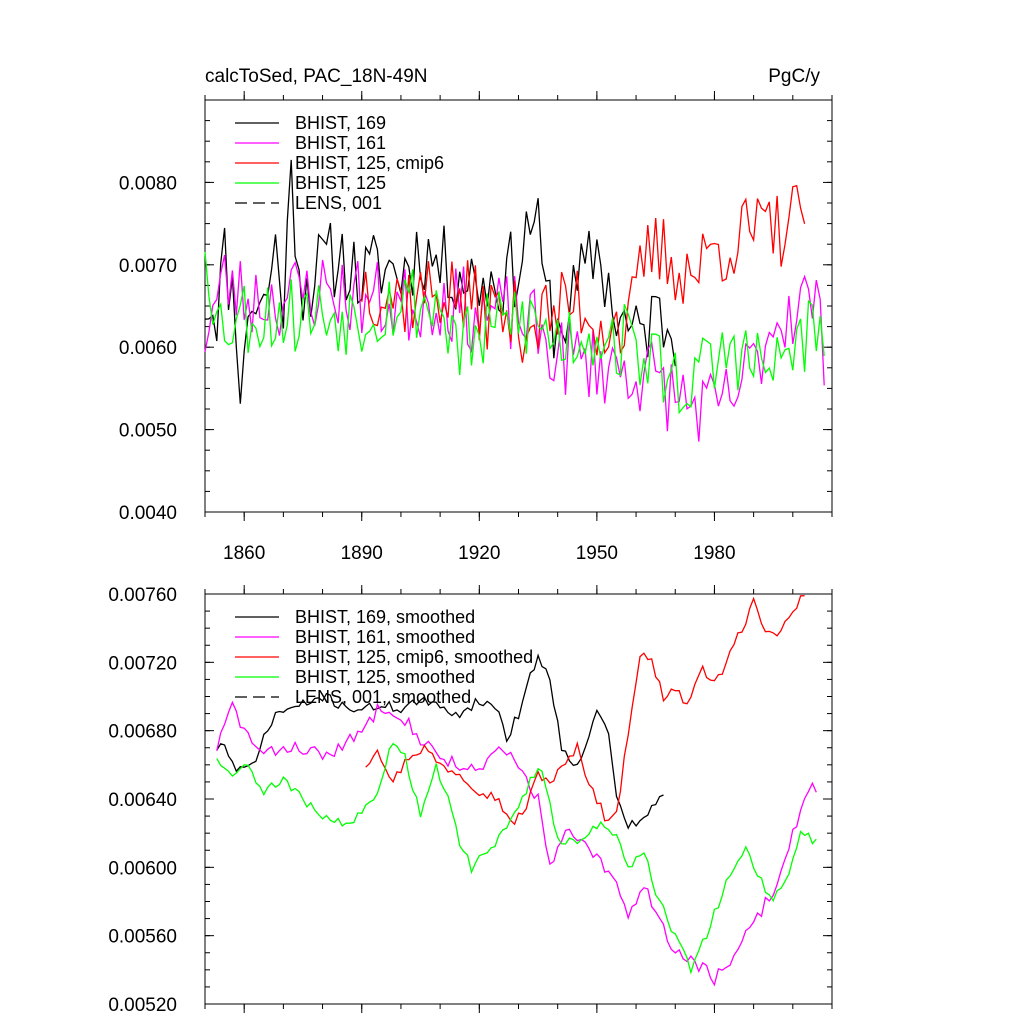 Image resolution: width=1024 pixels, height=1029 pixels. What do you see at coordinates (142, 800) in the screenshot?
I see `bottom-ytick-label: 0.00640` at bounding box center [142, 800].